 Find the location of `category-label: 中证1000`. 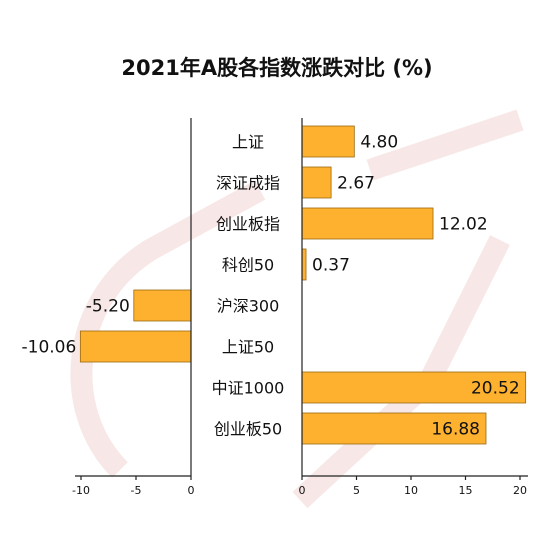

category-label: 中证1000 is located at coordinates (248, 388).